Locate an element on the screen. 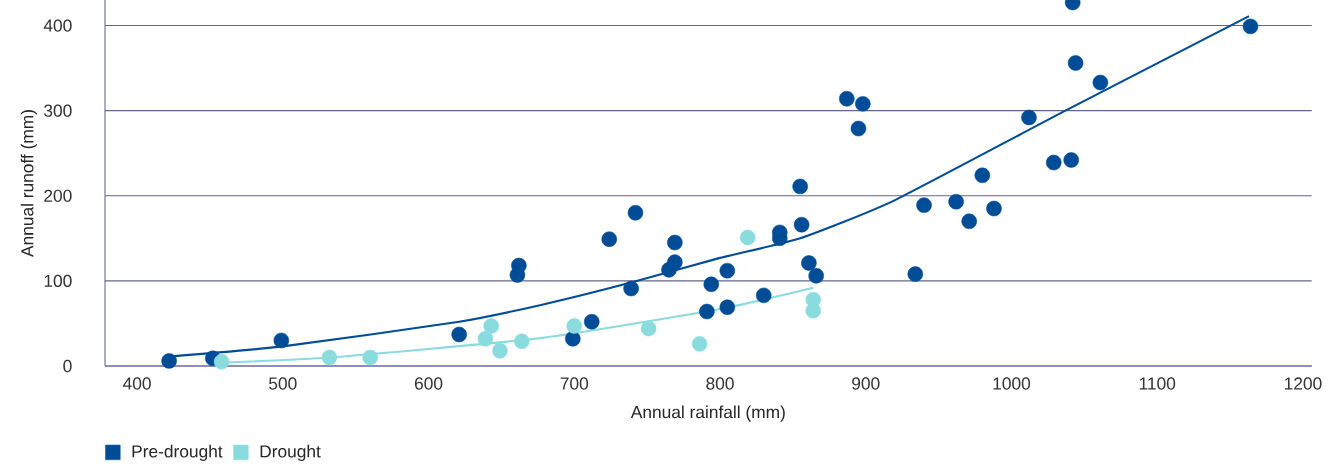 This screenshot has width=1331, height=468. y-tick-label: 300 is located at coordinates (58, 110).